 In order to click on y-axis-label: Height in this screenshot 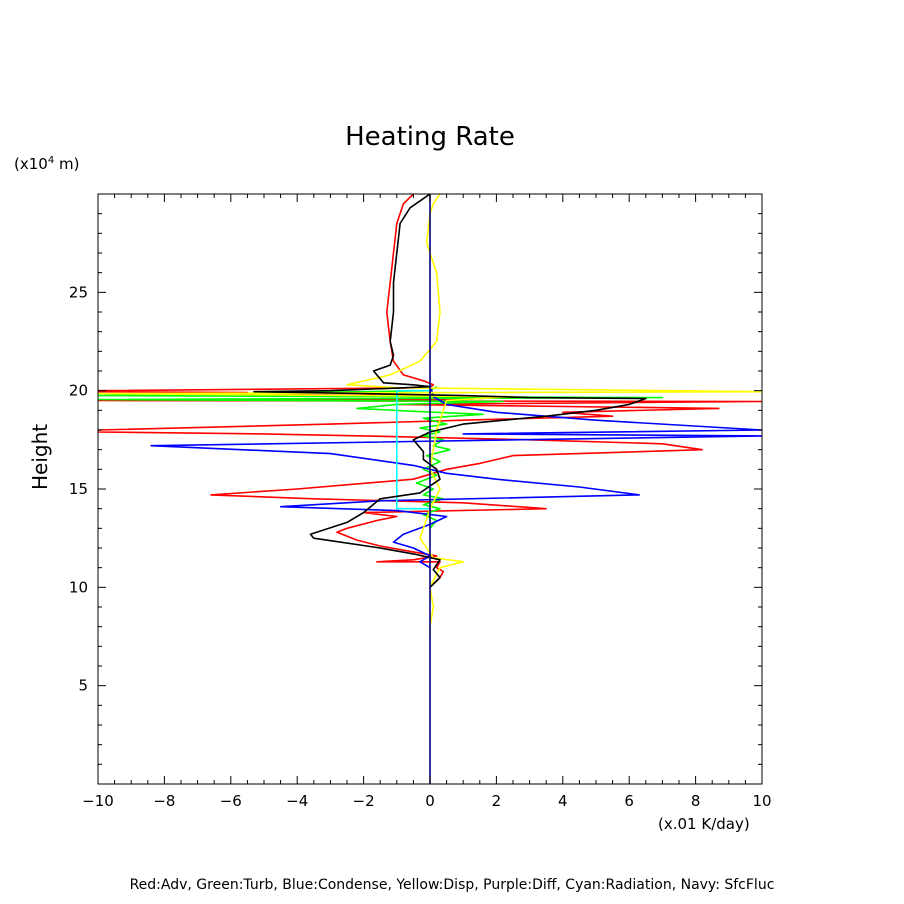, I will do `click(40, 456)`.